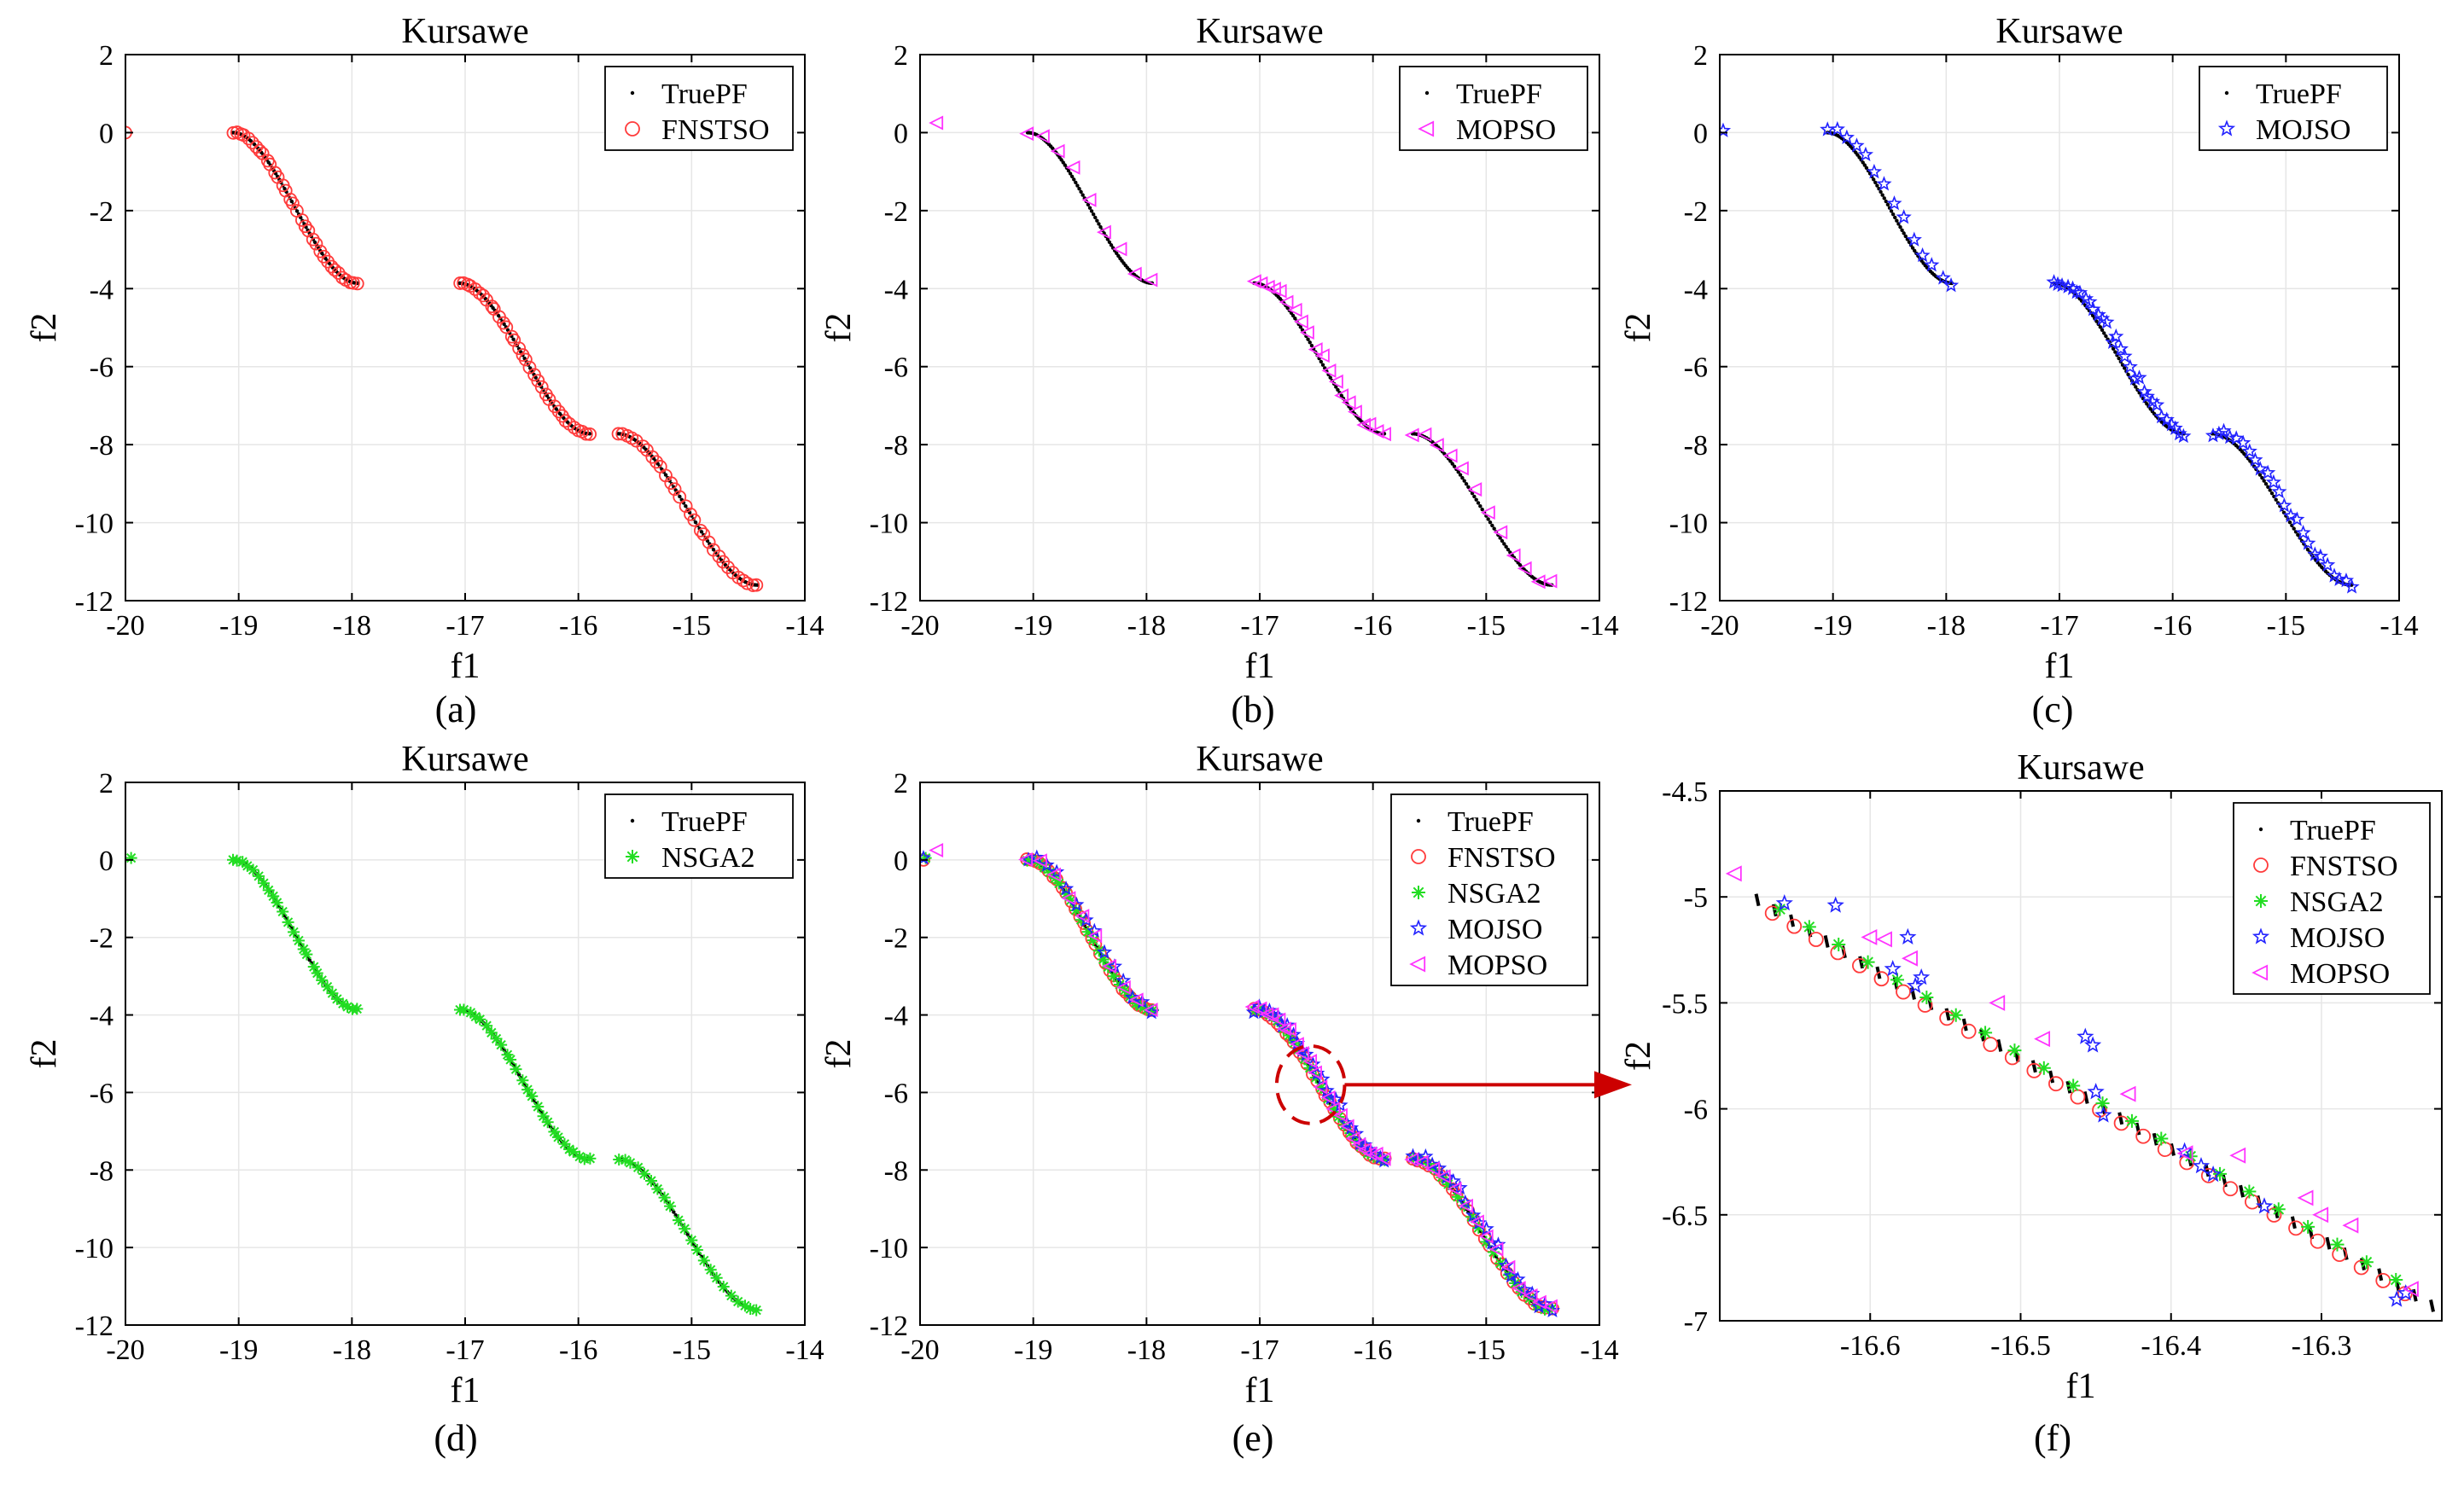 Image resolution: width=2464 pixels, height=1488 pixels. Describe the element at coordinates (1833, 626) in the screenshot. I see `x-tick-label: -19` at that location.